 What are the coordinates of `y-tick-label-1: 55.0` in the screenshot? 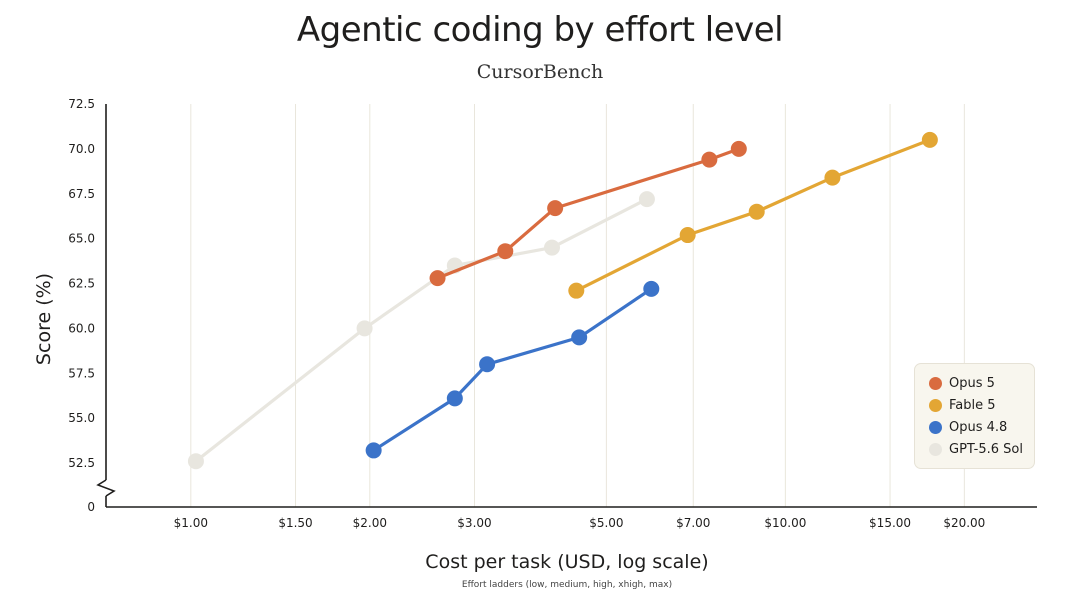 It's located at (81, 418).